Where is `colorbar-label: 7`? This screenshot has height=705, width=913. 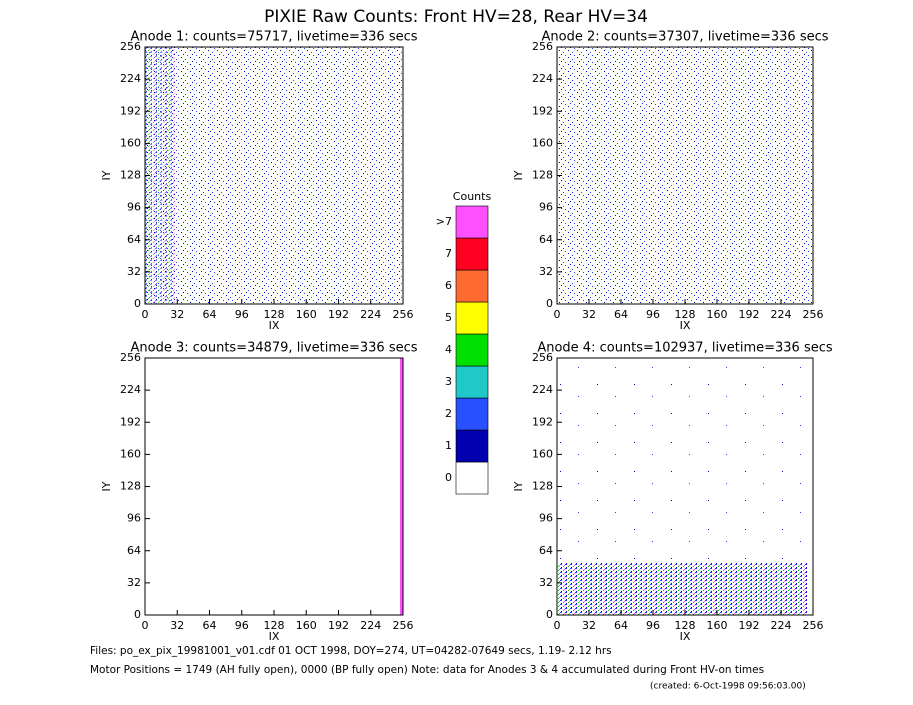 colorbar-label: 7 is located at coordinates (448, 253).